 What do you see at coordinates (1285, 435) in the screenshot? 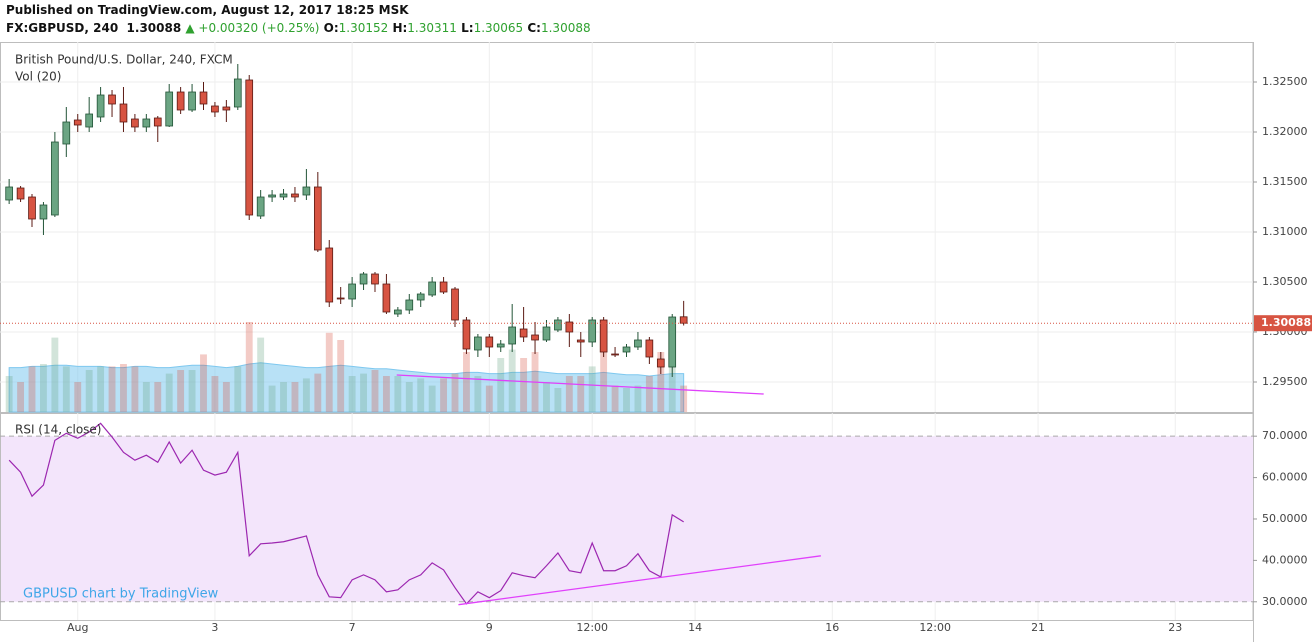
I see `y-tick-label: 70.0000` at bounding box center [1285, 435].